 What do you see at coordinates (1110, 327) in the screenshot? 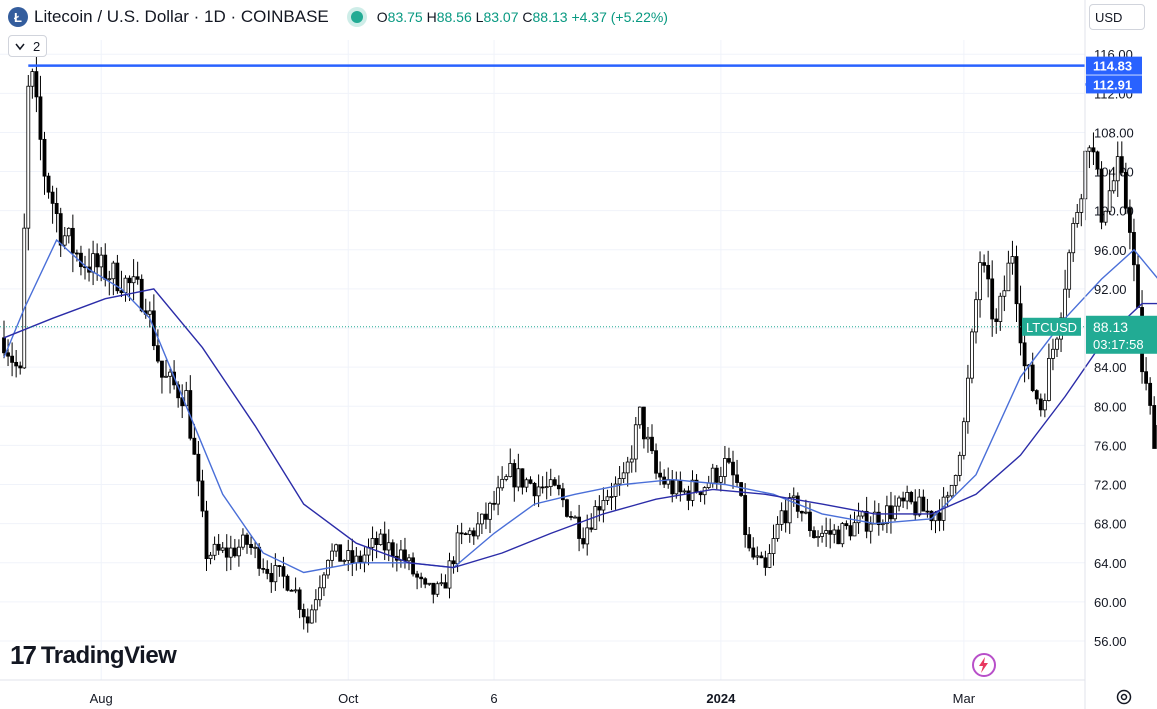
I see `current-price-label: 88.13` at bounding box center [1110, 327].